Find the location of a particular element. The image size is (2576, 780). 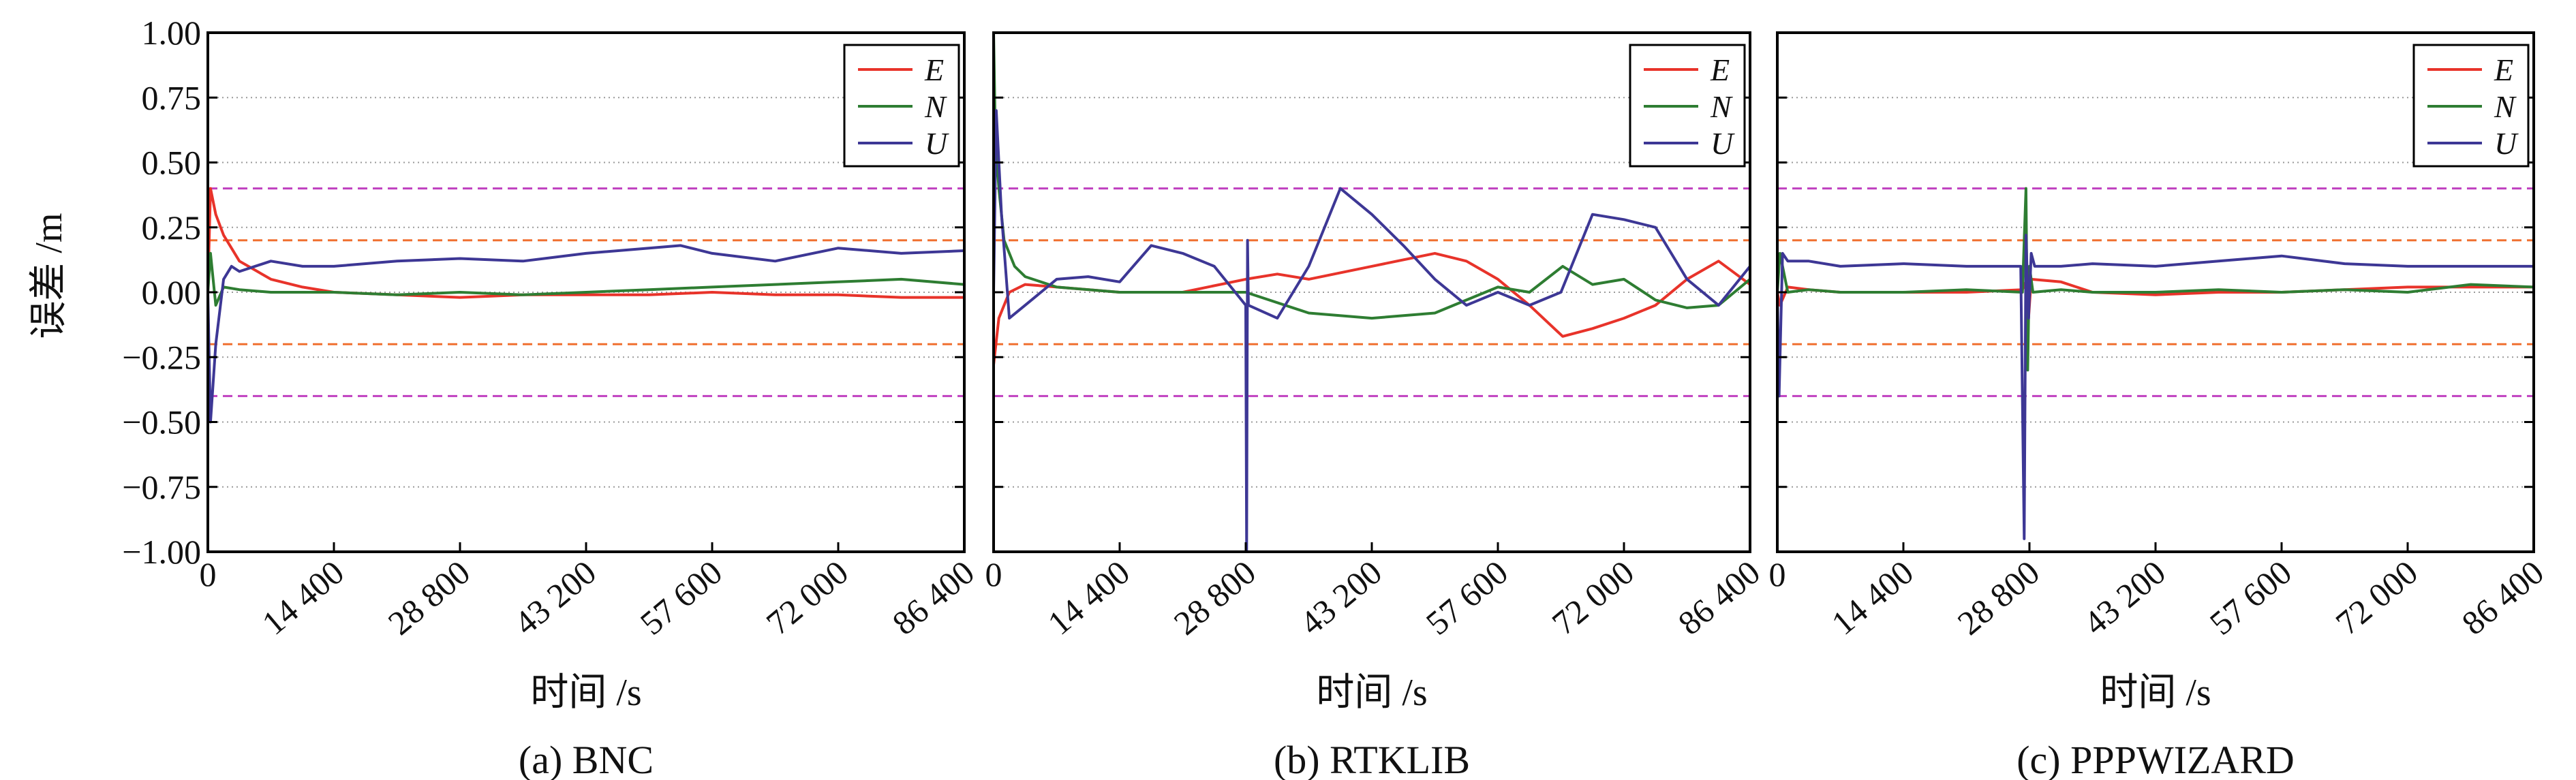

y-tick-label: 0.75 is located at coordinates (172, 97).